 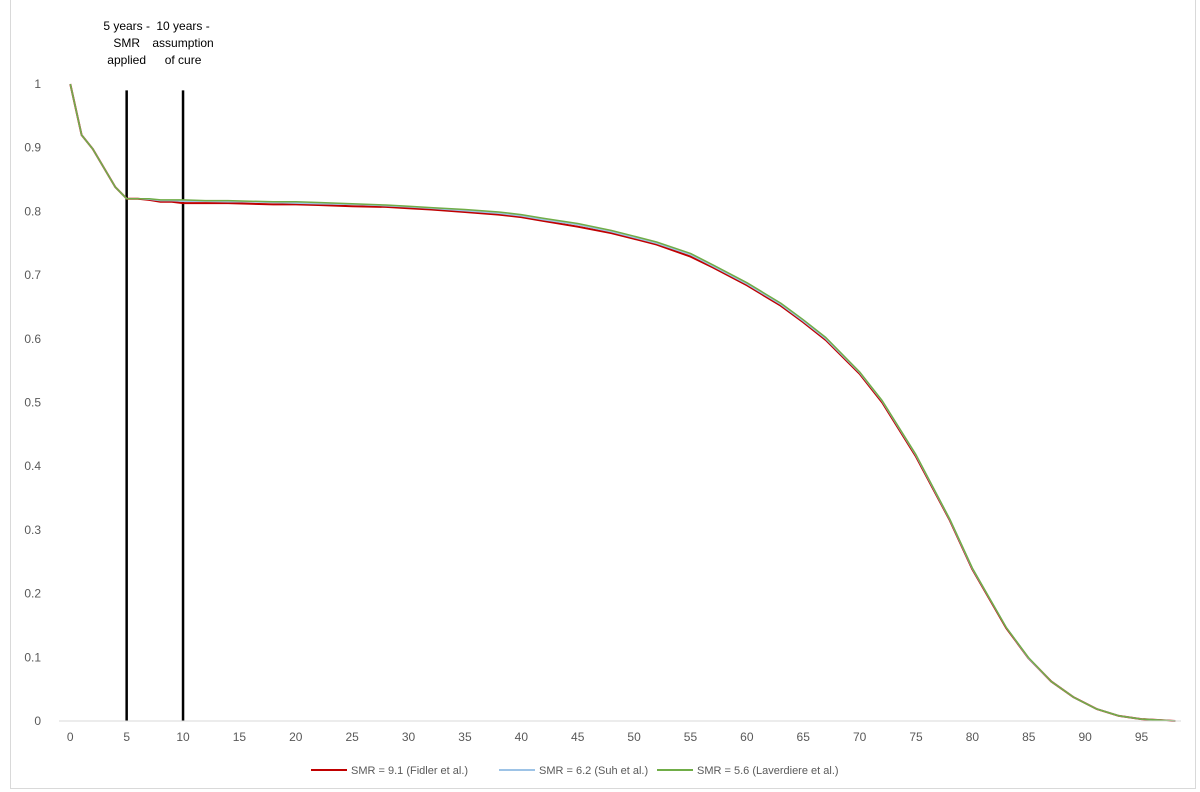 I want to click on y-tick-label: 0.8, so click(x=32, y=211).